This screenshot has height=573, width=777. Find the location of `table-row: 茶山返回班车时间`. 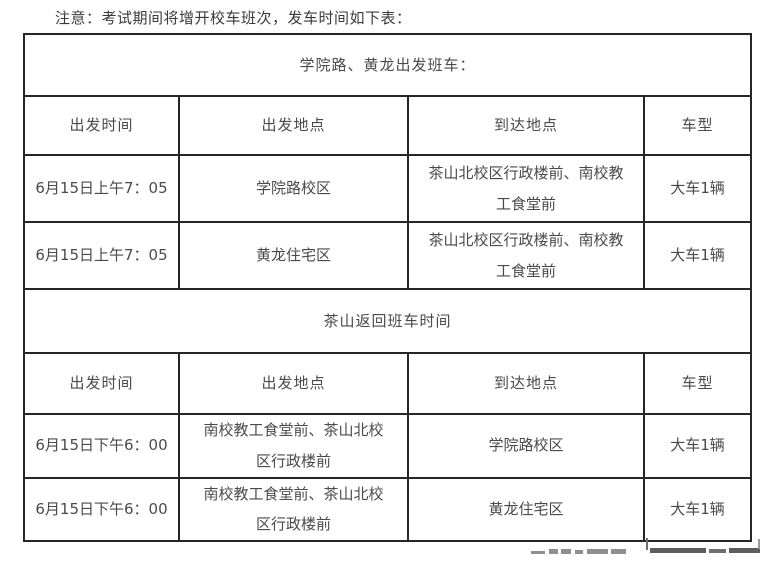

table-row: 茶山返回班车时间 is located at coordinates (387, 321).